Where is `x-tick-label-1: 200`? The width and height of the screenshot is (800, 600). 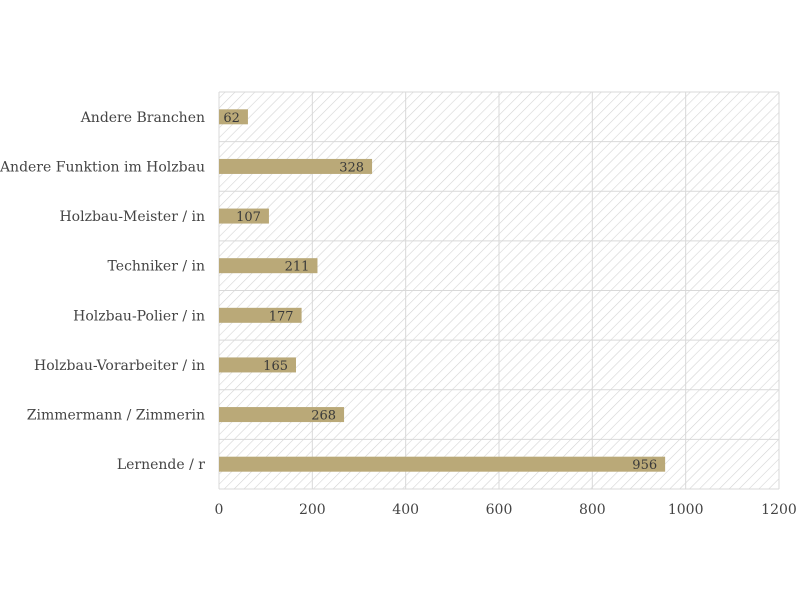
x-tick-label-1: 200 is located at coordinates (312, 510).